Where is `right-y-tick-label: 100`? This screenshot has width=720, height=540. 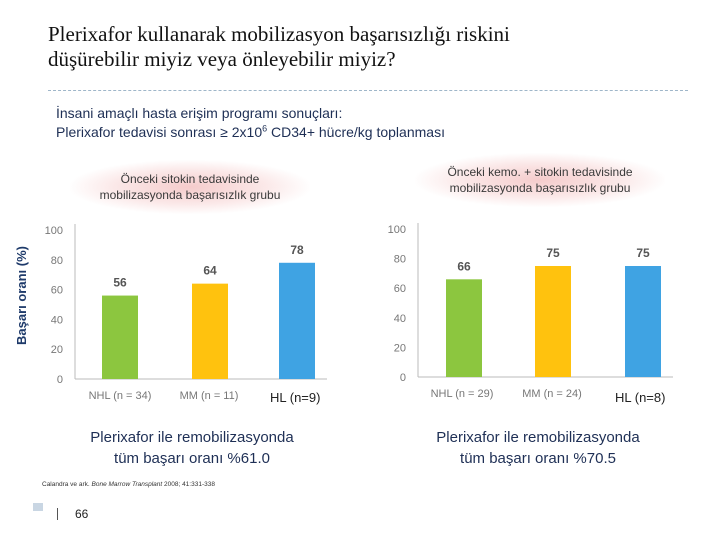
right-y-tick-label: 100 is located at coordinates (397, 230).